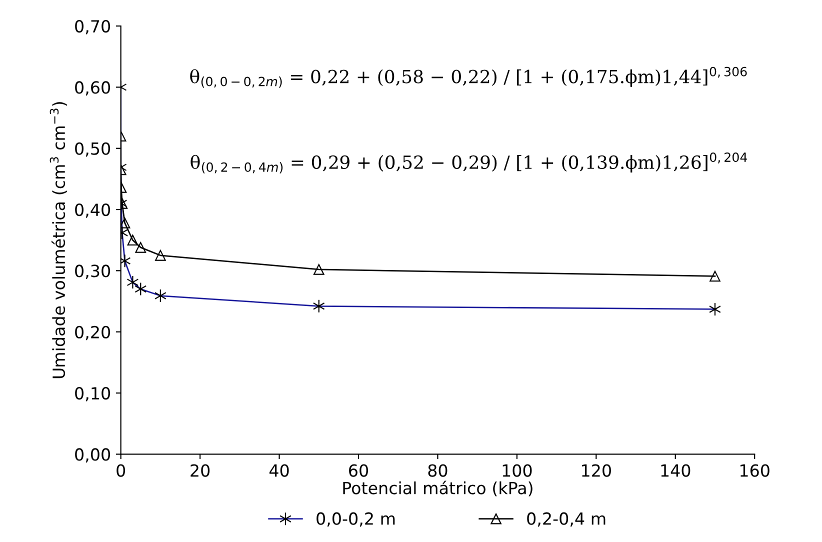 Image resolution: width=822 pixels, height=542 pixels. I want to click on y-tick-label: 0,10, so click(92, 394).